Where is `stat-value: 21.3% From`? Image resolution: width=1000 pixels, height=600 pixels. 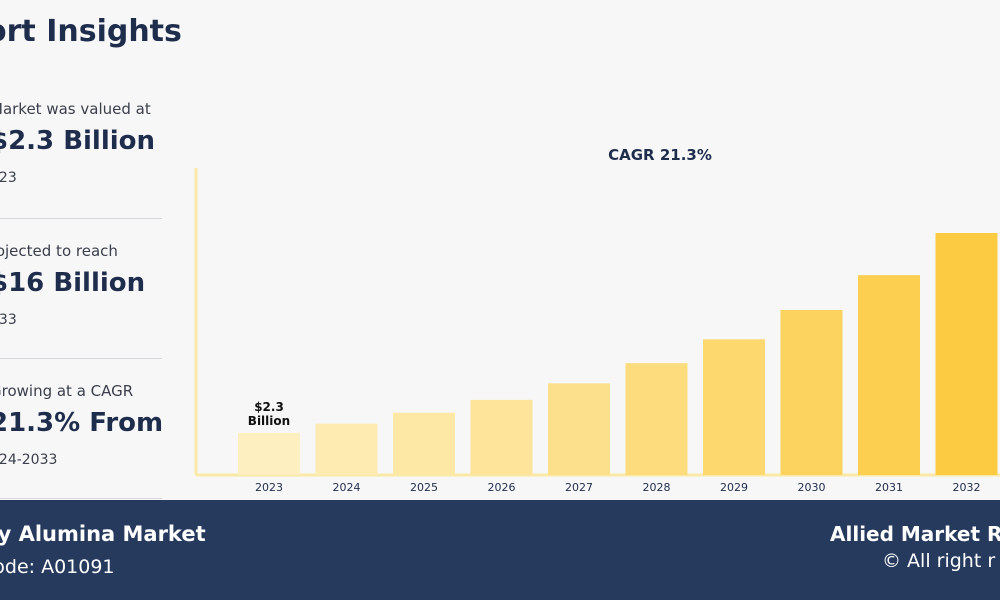
stat-value: 21.3% From is located at coordinates (82, 423).